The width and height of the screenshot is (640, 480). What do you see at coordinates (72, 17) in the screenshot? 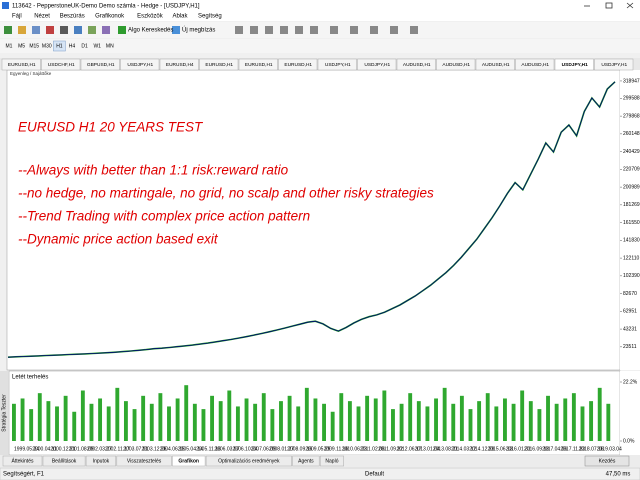
I see `menu-item: Beszúrás` at bounding box center [72, 17].